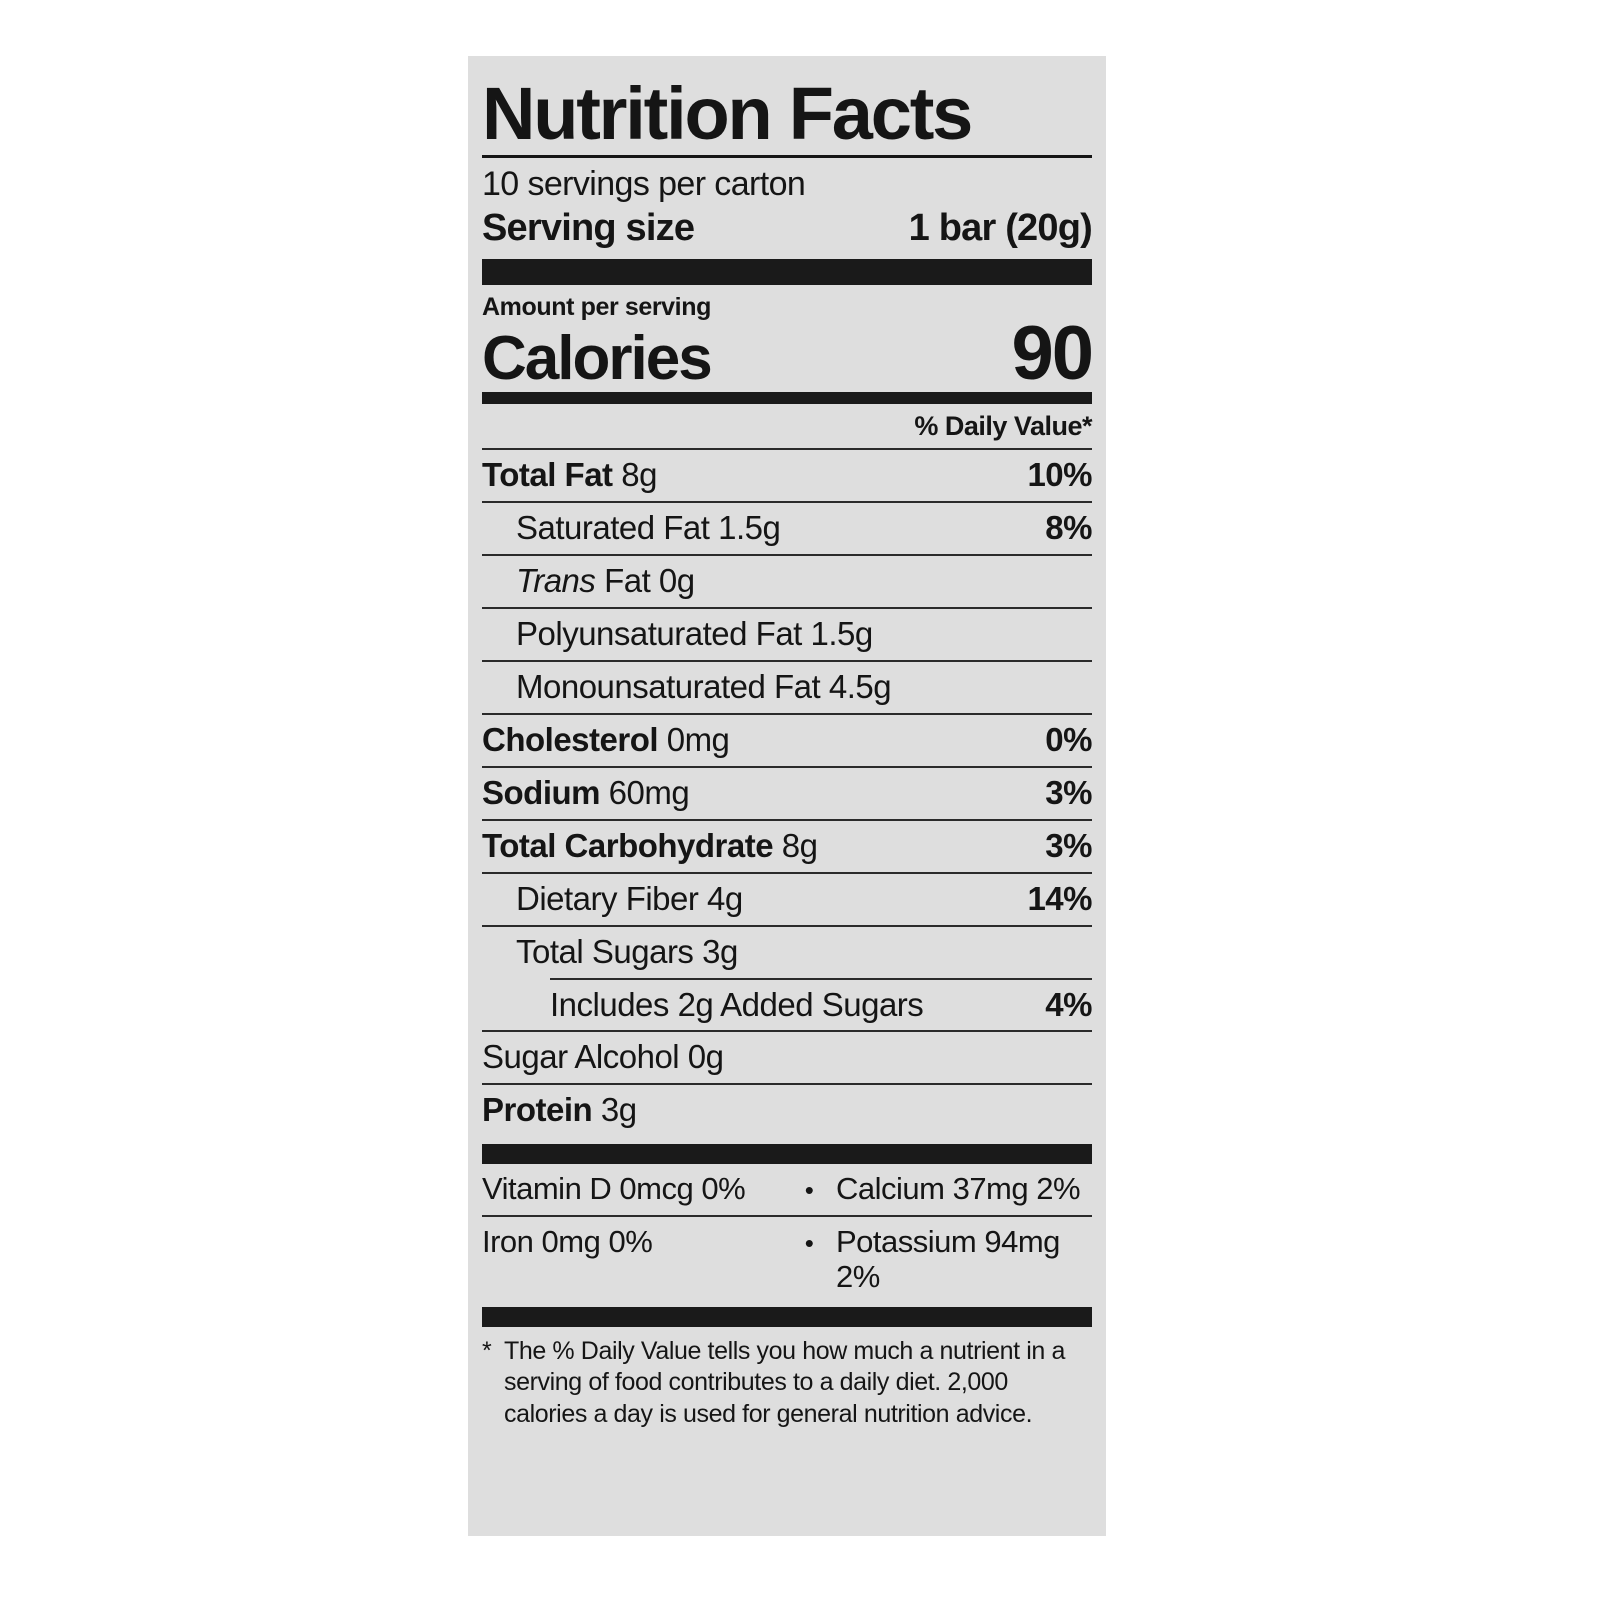  Describe the element at coordinates (570, 739) in the screenshot. I see `cholesterol-label: Cholesterol` at that location.